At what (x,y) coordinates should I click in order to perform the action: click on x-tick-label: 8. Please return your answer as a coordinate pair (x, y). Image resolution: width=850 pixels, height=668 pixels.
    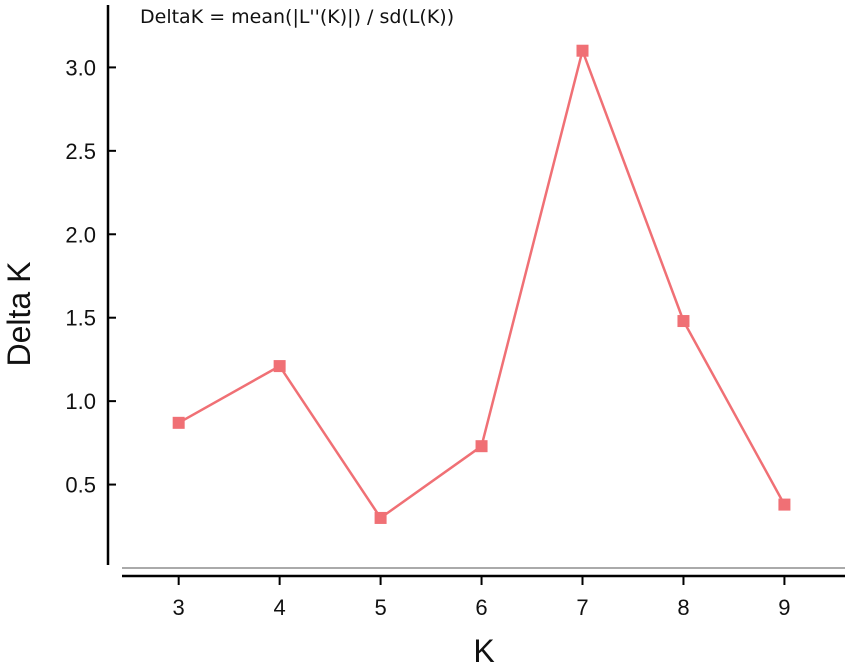
    Looking at the image, I should click on (683, 607).